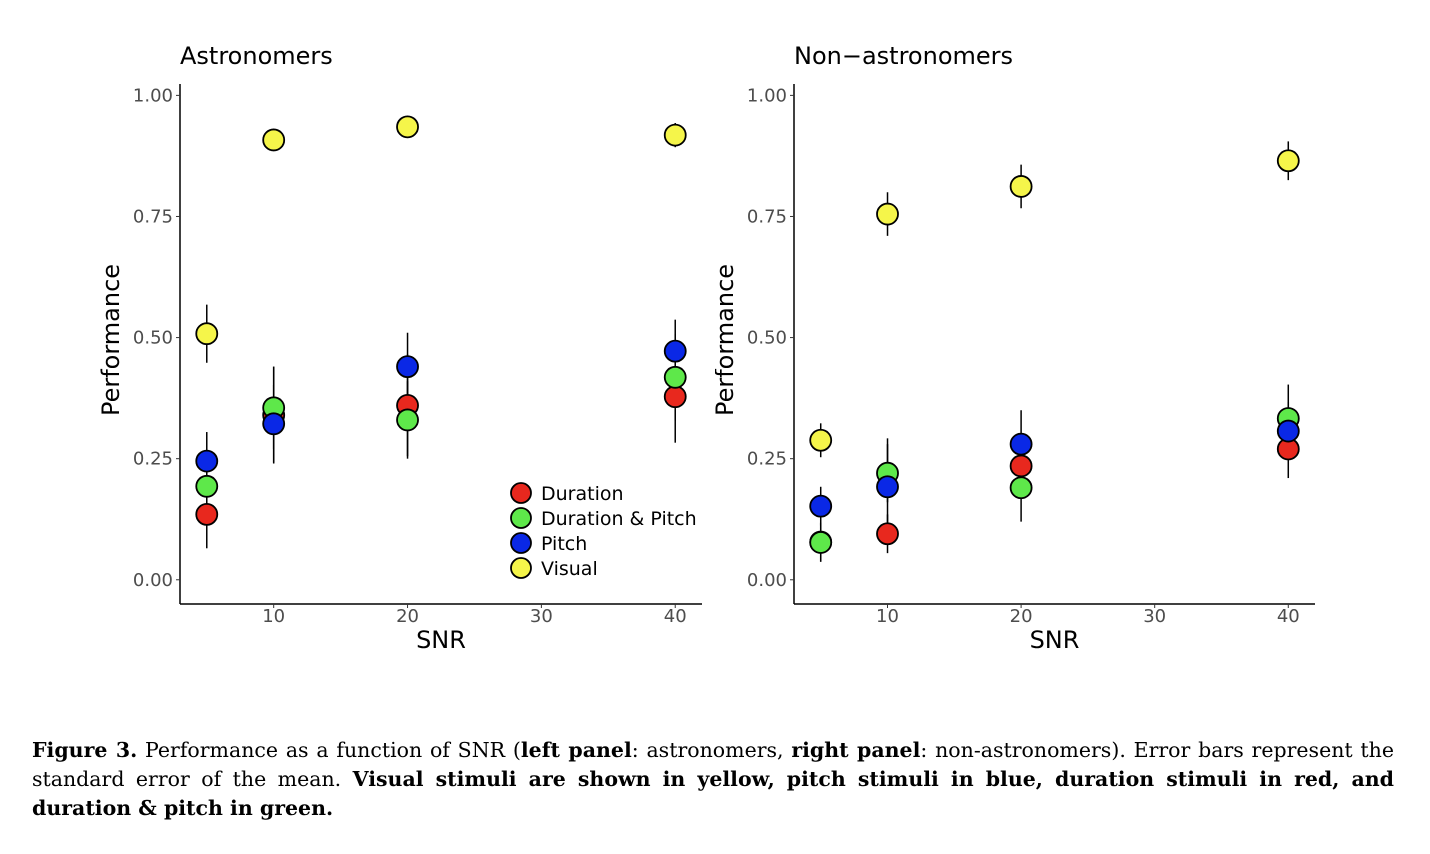 The width and height of the screenshot is (1430, 854). Describe the element at coordinates (576, 750) in the screenshot. I see `caption-bold-1: left panel` at that location.